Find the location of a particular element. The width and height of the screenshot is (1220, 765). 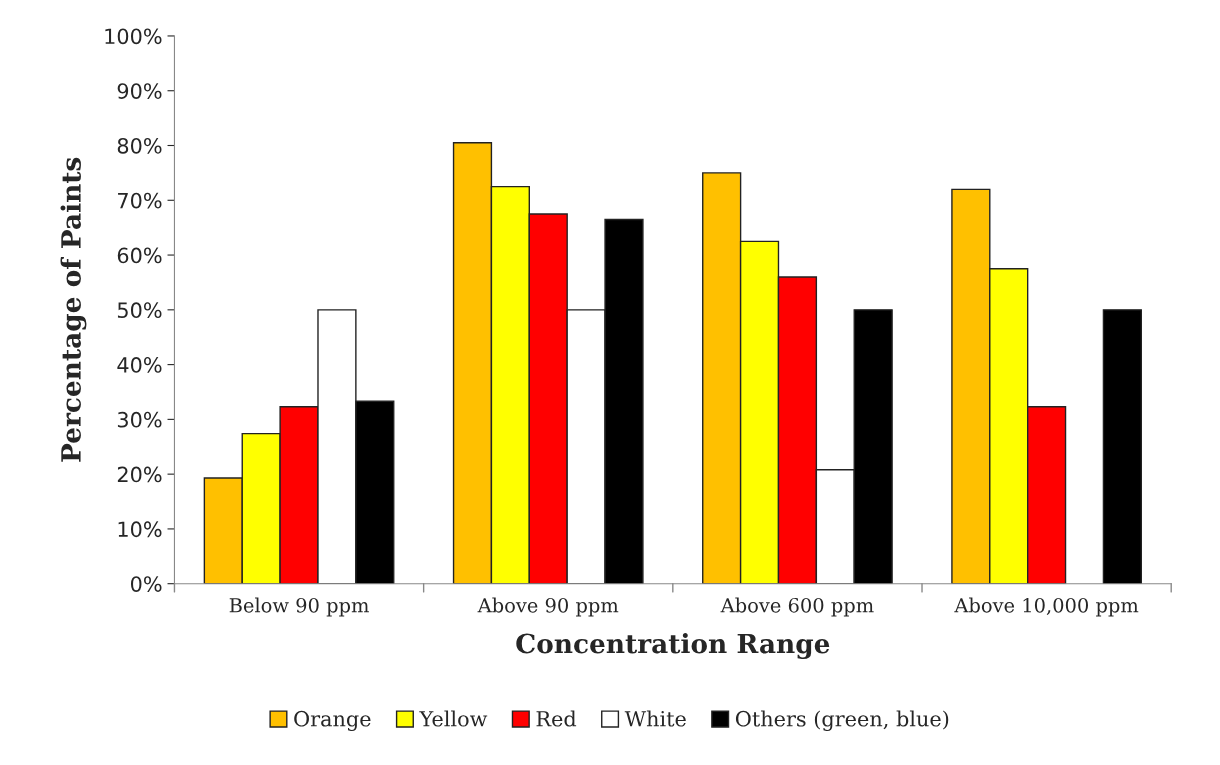

y-tick-label: 20% is located at coordinates (139, 474).